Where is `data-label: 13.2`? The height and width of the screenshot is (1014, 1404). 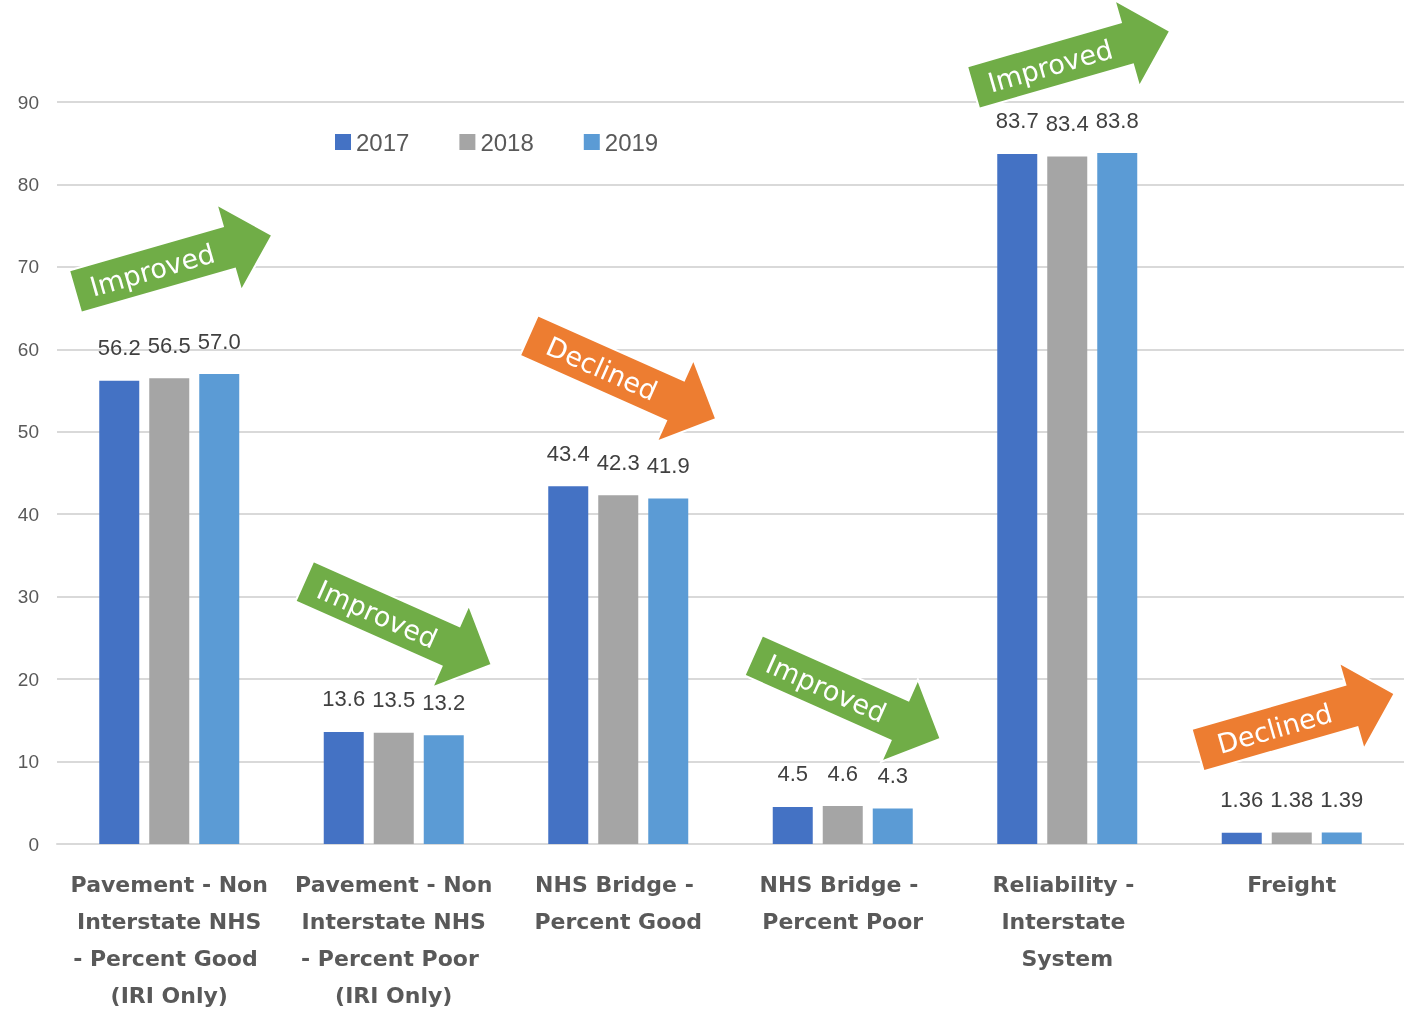
data-label: 13.2 is located at coordinates (444, 702).